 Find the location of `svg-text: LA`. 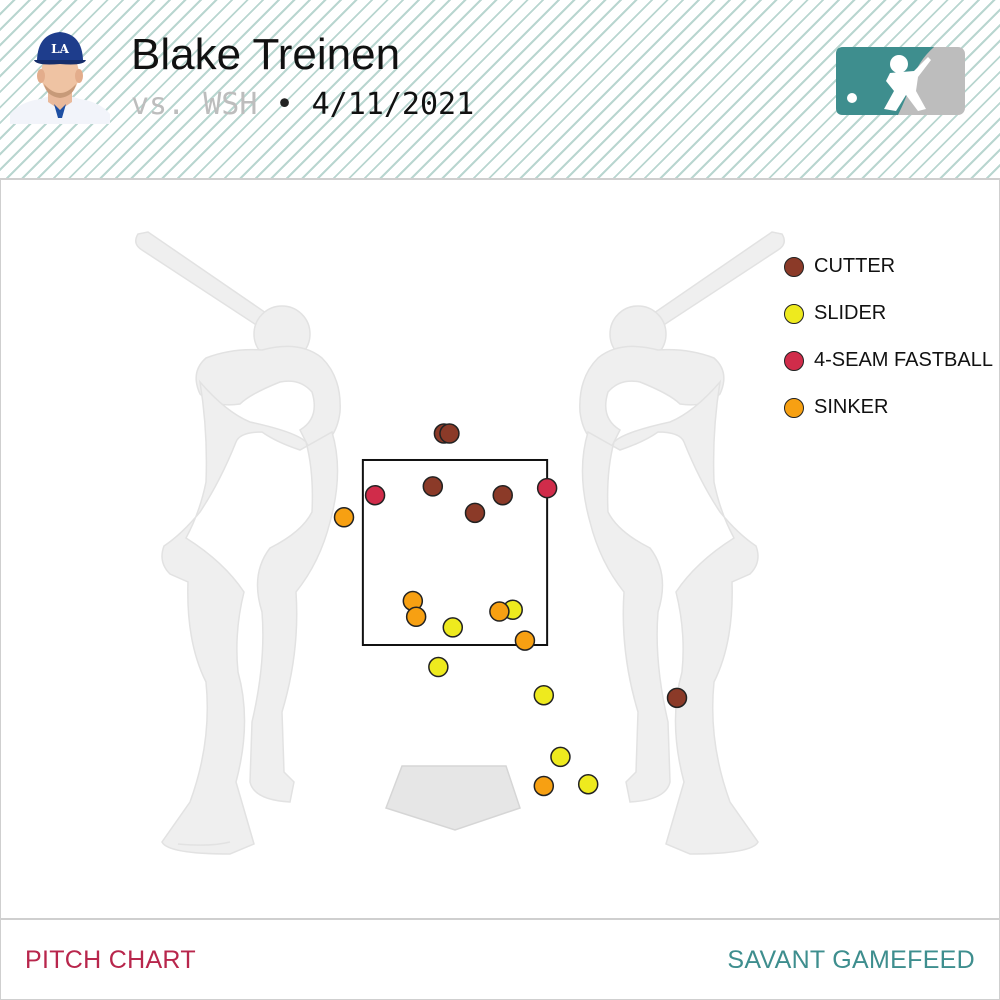

svg-text: LA is located at coordinates (60, 49).